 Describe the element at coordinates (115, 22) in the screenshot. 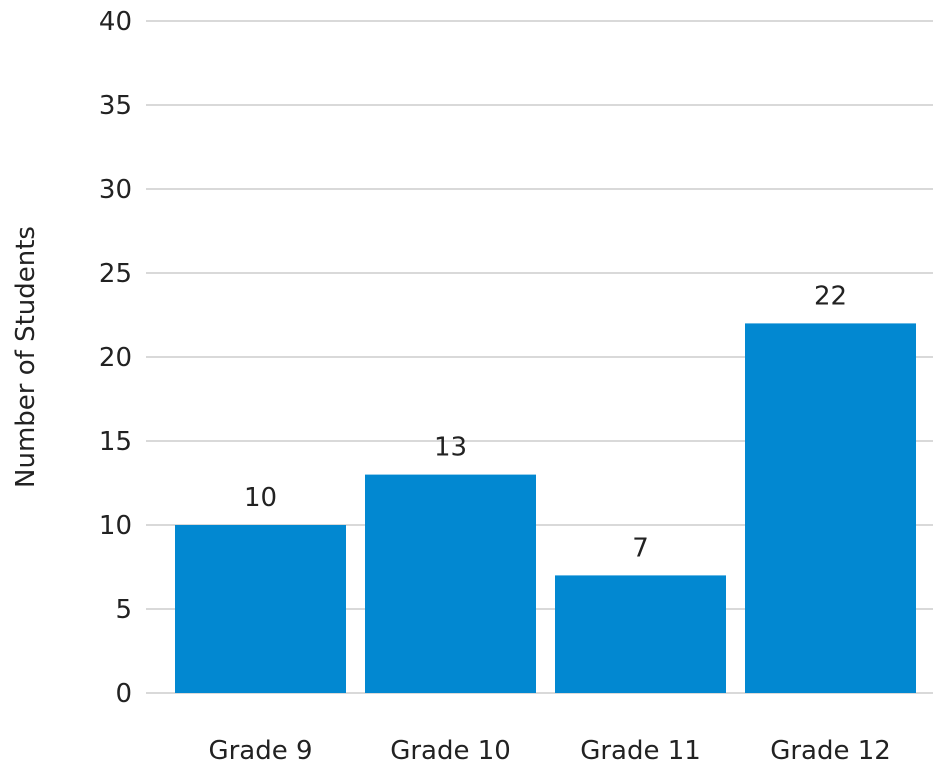

I see `y-tick-label: 40` at that location.